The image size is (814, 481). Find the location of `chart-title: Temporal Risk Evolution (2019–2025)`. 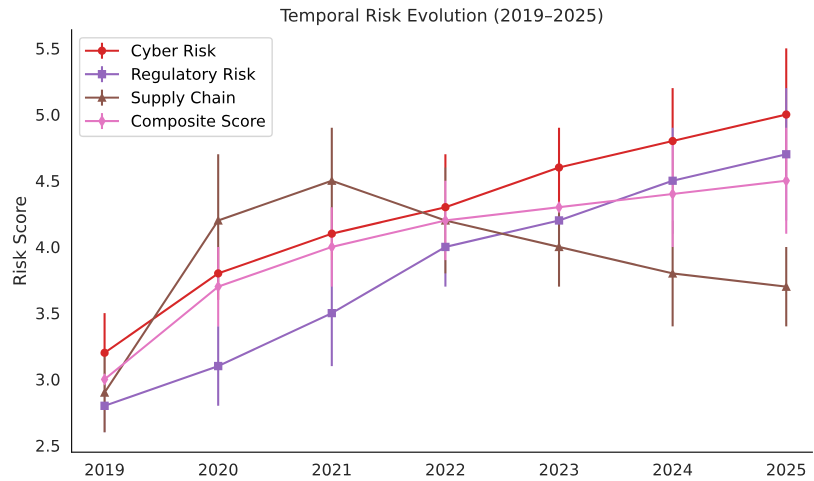

chart-title: Temporal Risk Evolution (2019–2025) is located at coordinates (441, 17).